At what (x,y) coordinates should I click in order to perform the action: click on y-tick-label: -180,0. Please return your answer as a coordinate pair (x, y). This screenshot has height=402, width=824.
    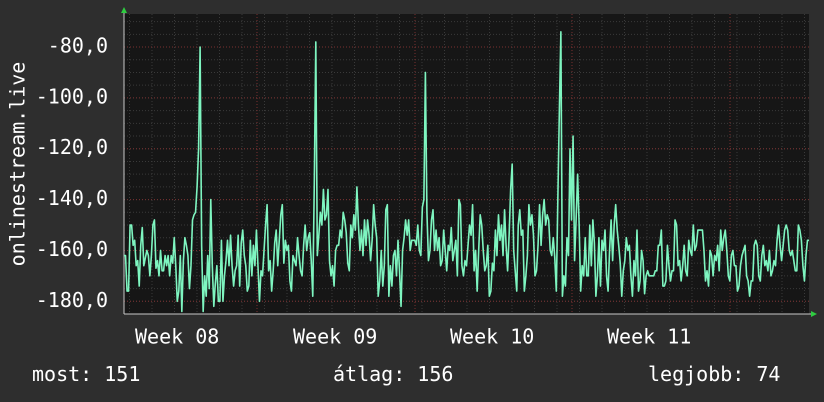
    Looking at the image, I should click on (72, 300).